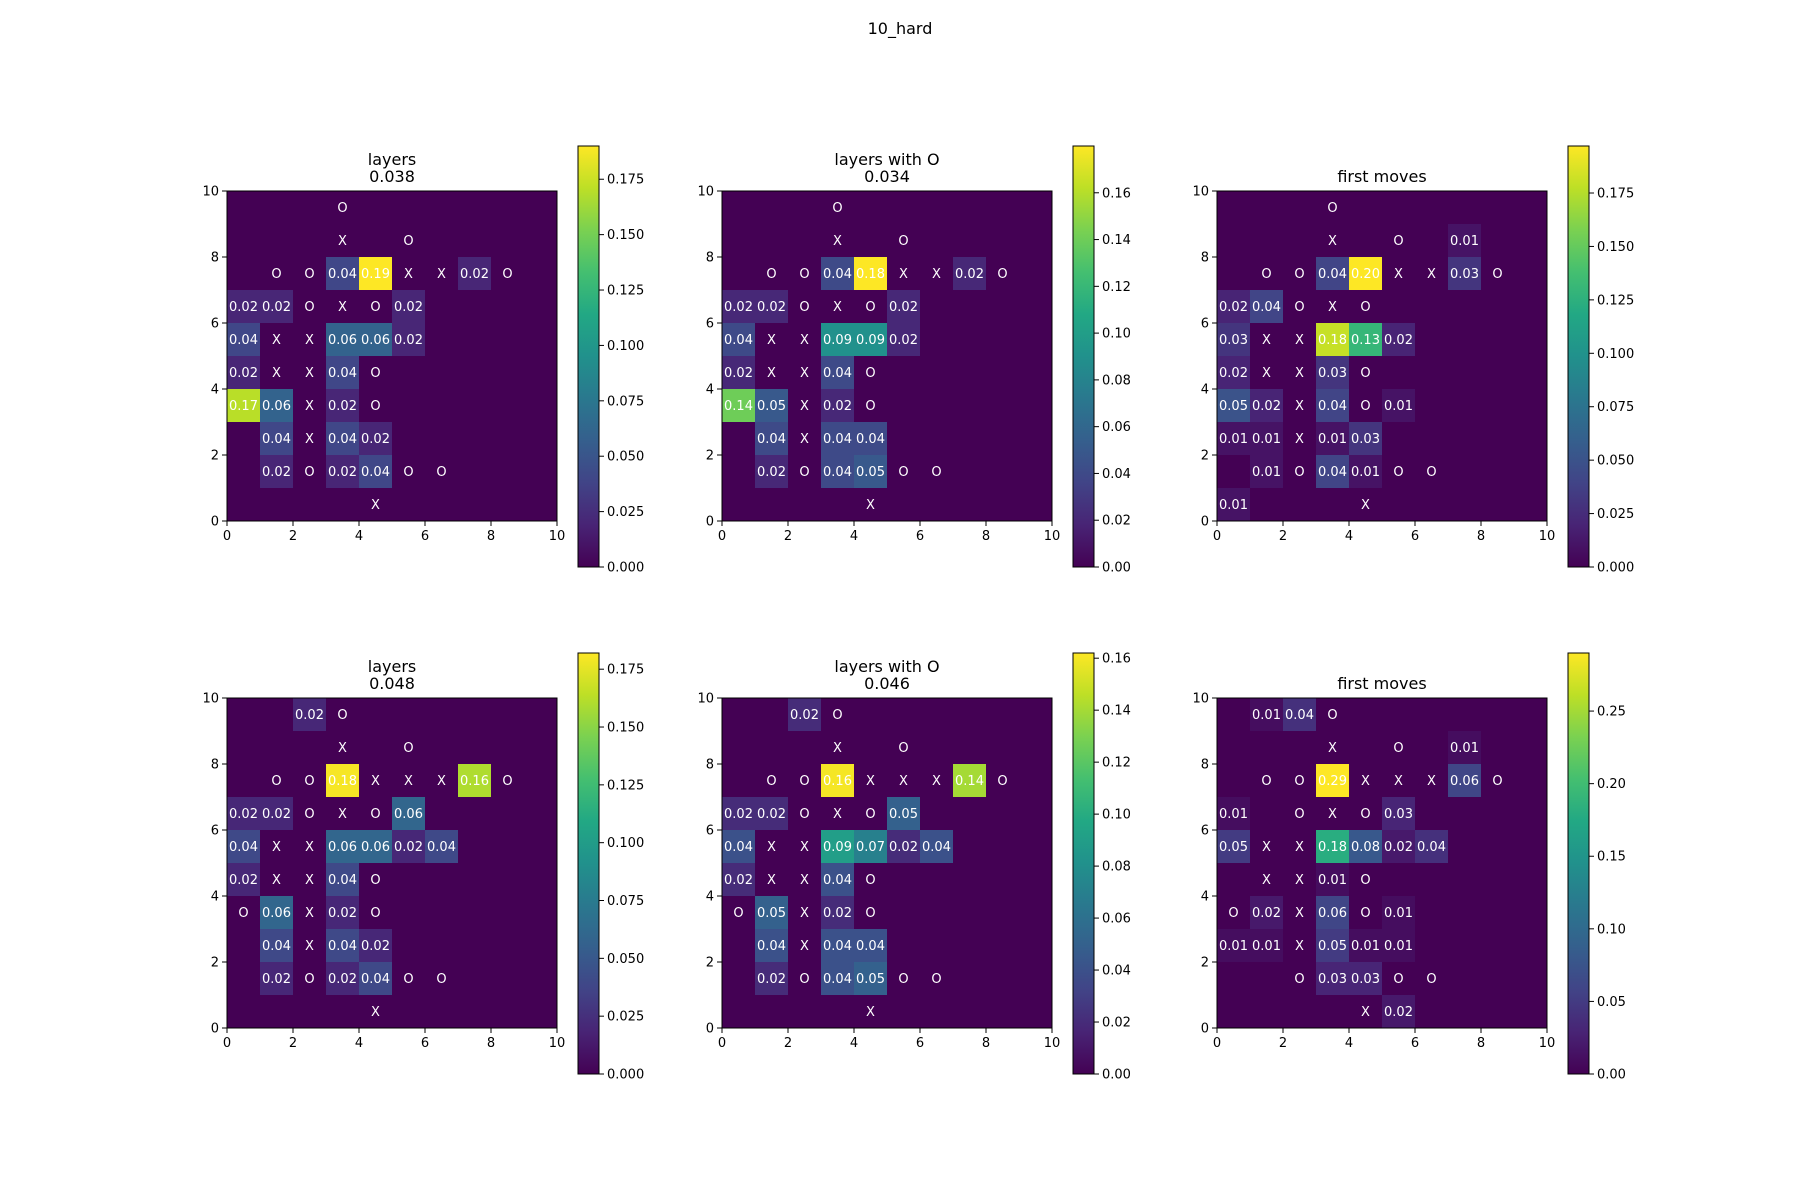 This screenshot has width=1800, height=1200. Describe the element at coordinates (1615, 407) in the screenshot. I see `colorbar-tick-label: 0.075` at that location.